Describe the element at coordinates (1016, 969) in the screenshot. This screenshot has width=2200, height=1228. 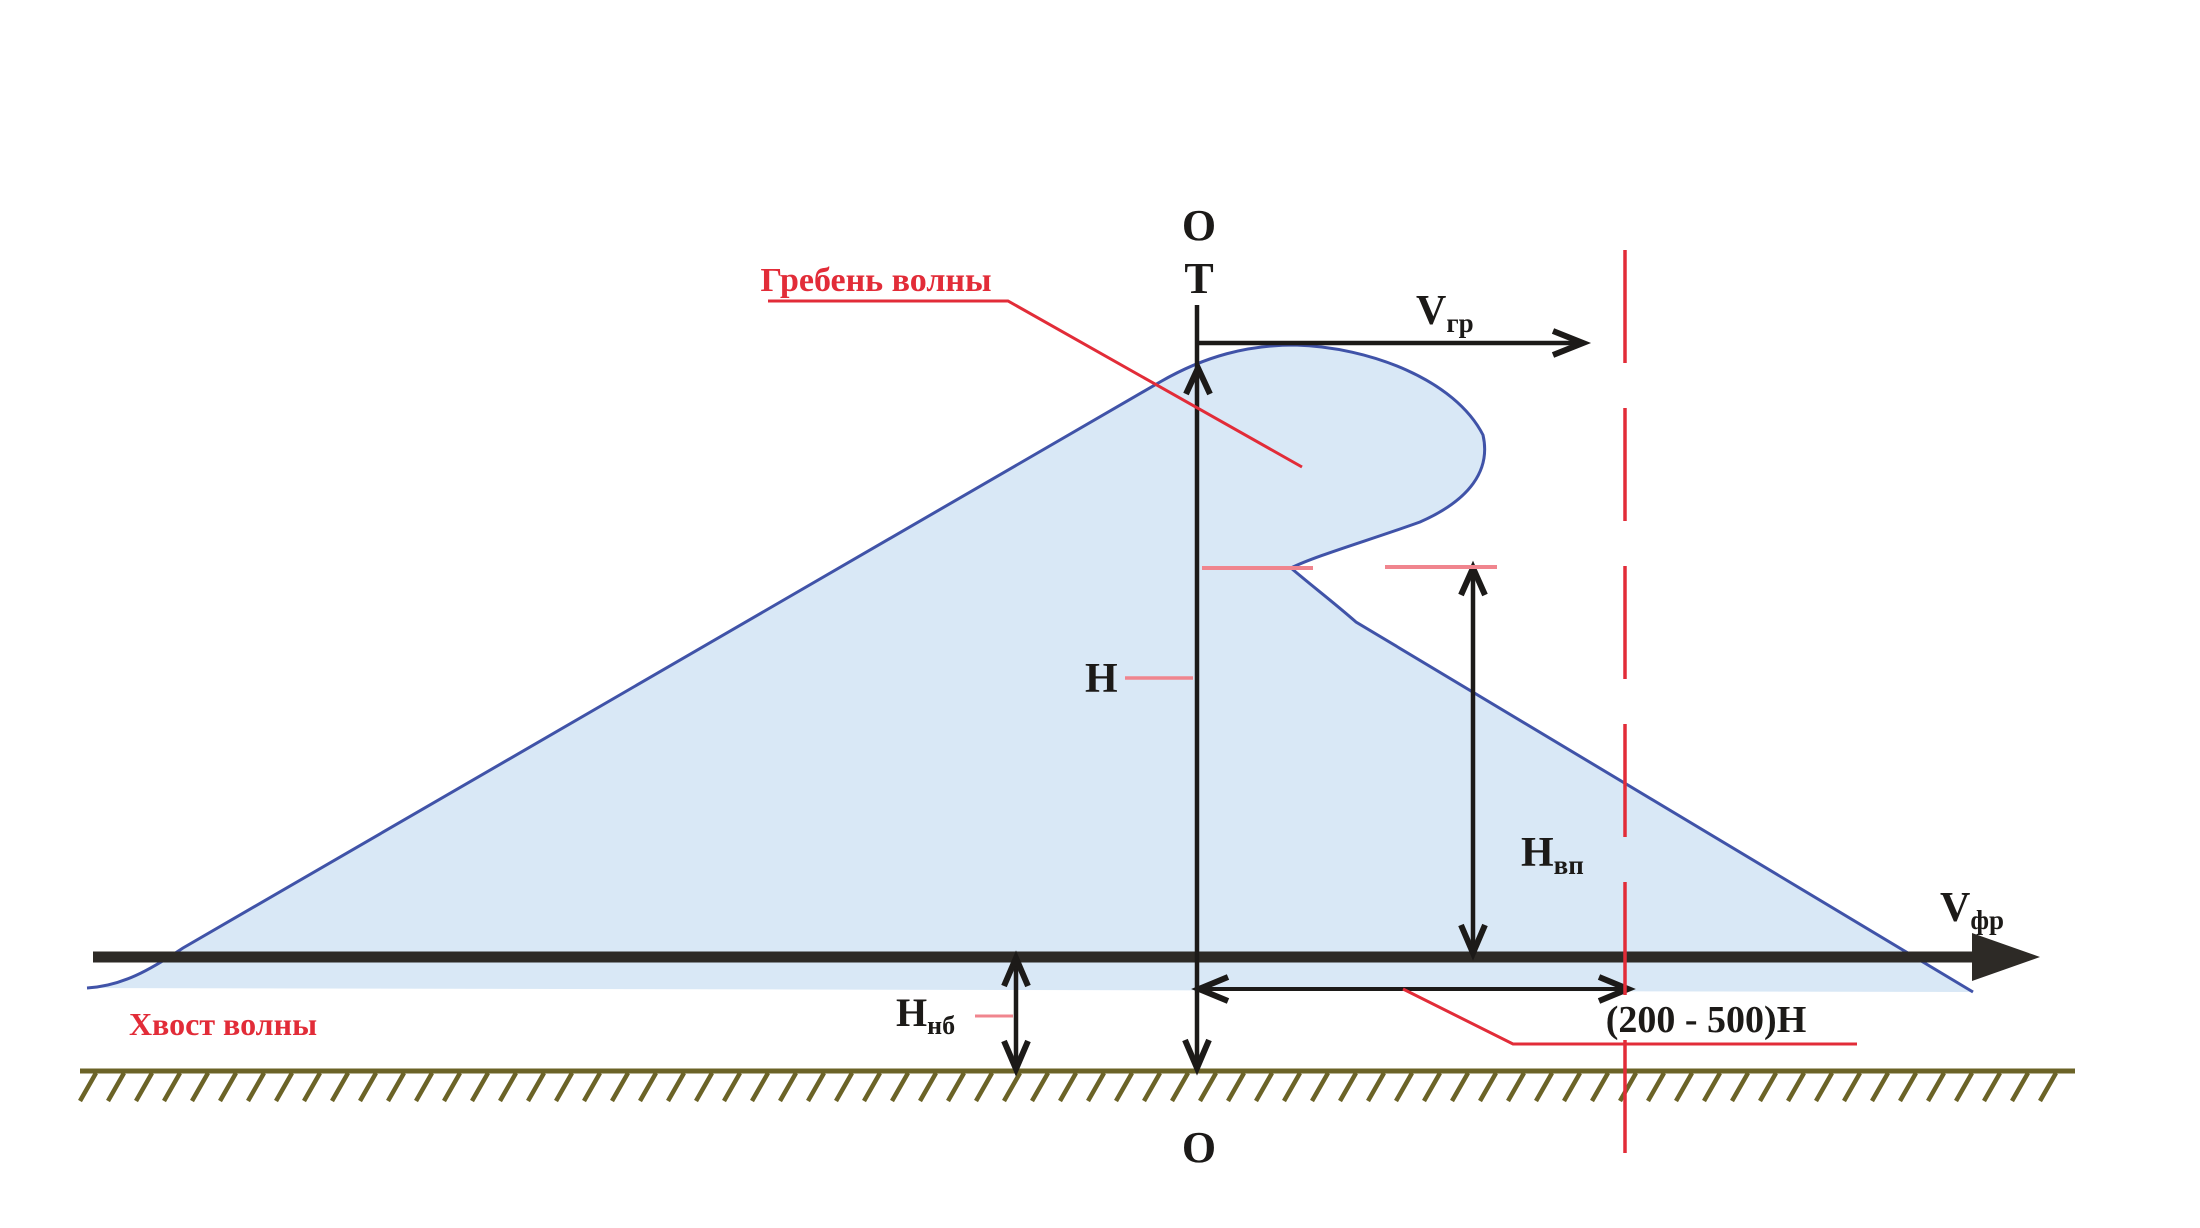
I see `tailwater-arrowhead-up-icon` at that location.